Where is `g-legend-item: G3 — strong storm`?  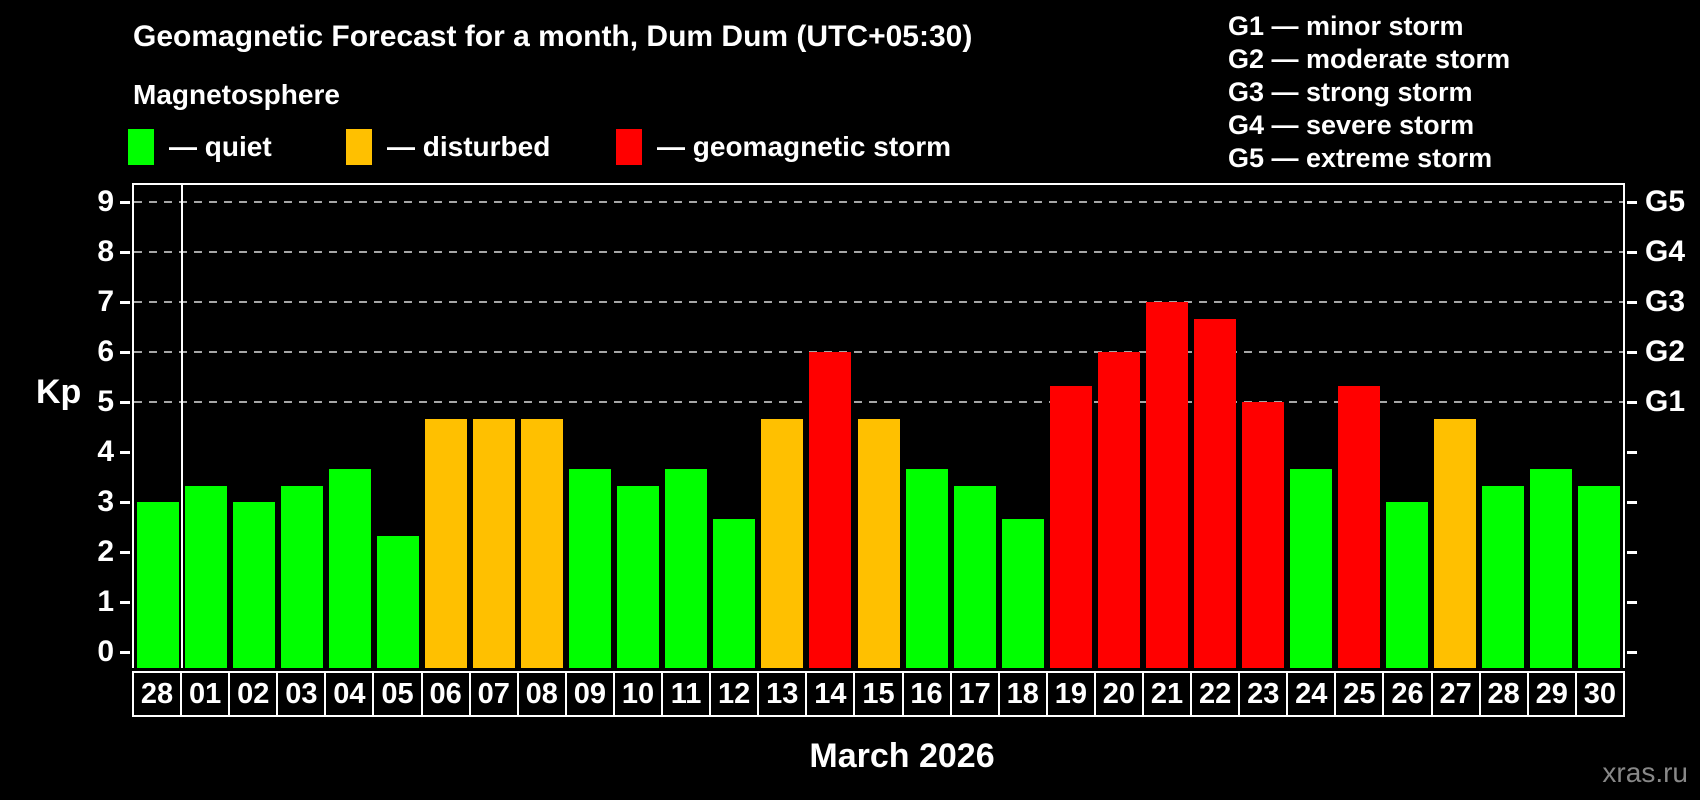 g-legend-item: G3 — strong storm is located at coordinates (1350, 92).